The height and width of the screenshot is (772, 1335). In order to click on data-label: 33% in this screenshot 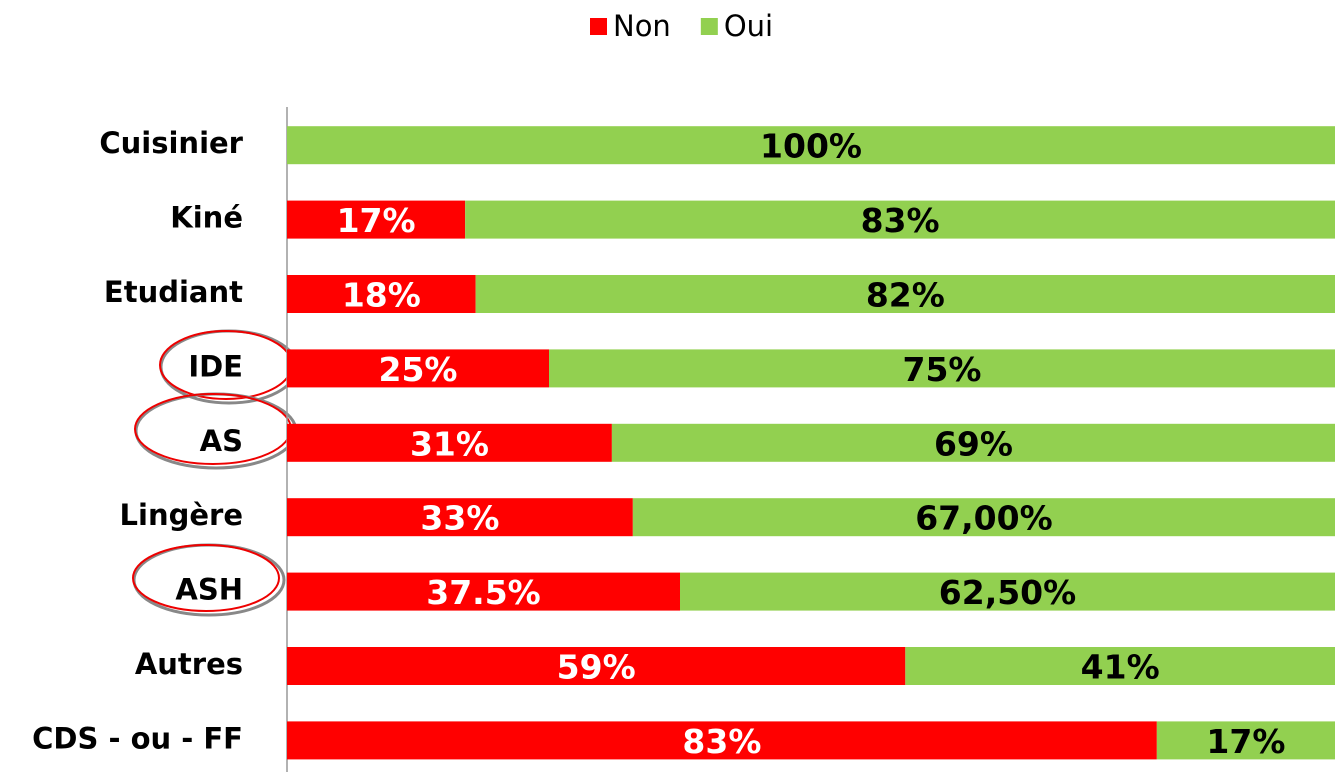, I will do `click(459, 518)`.